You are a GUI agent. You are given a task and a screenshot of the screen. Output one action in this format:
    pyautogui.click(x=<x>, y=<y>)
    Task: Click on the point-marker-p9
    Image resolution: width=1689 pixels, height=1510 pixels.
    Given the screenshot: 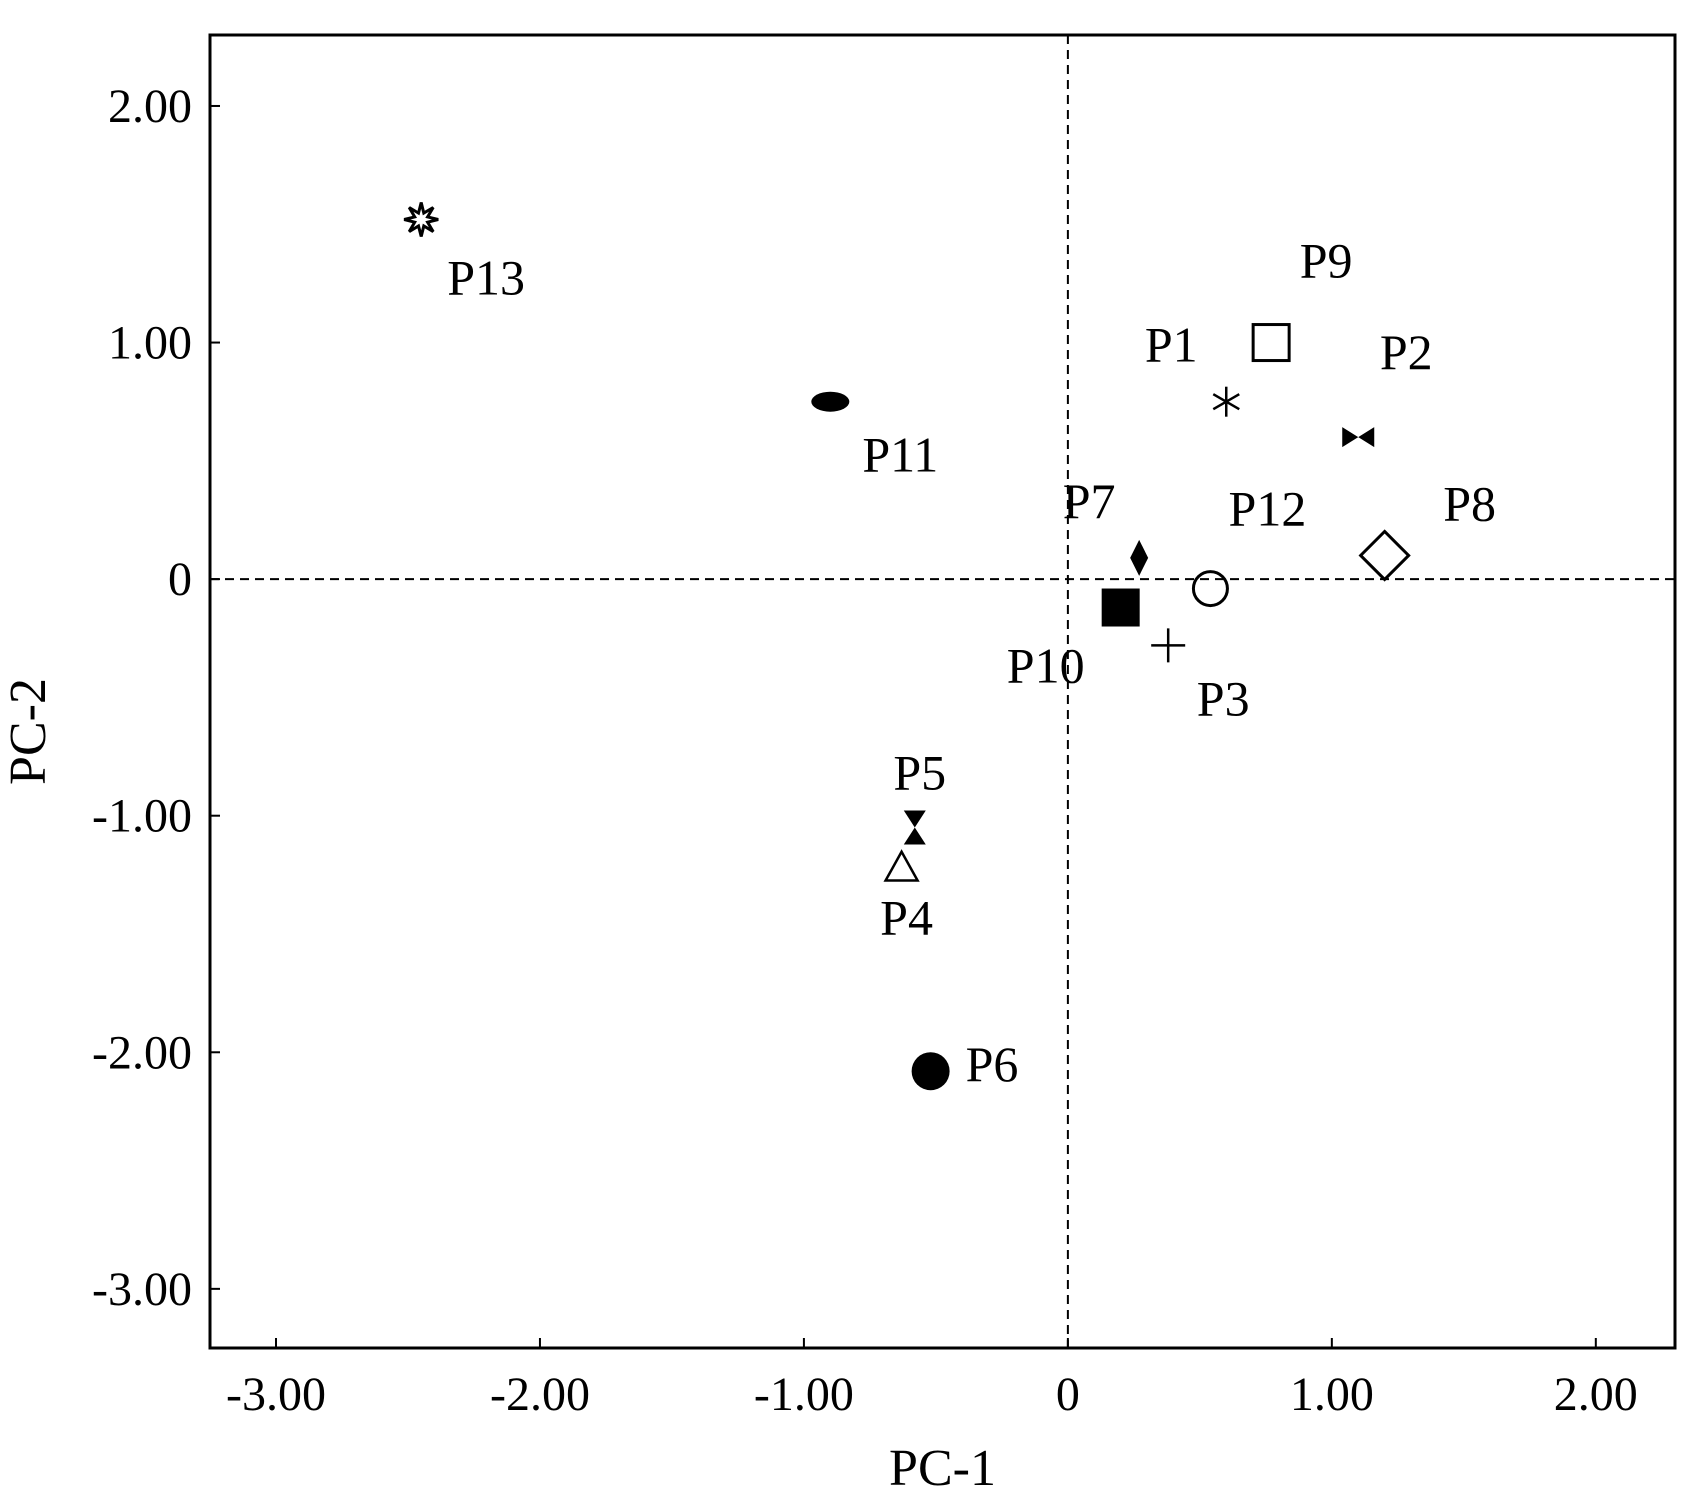 What is the action you would take?
    pyautogui.click(x=1271, y=343)
    